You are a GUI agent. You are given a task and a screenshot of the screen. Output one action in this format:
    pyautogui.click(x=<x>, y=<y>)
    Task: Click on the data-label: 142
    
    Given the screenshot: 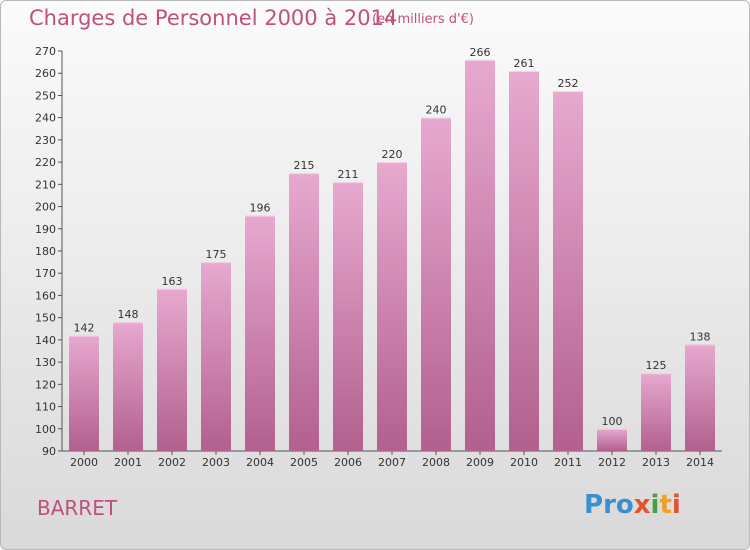 What is the action you would take?
    pyautogui.click(x=84, y=327)
    